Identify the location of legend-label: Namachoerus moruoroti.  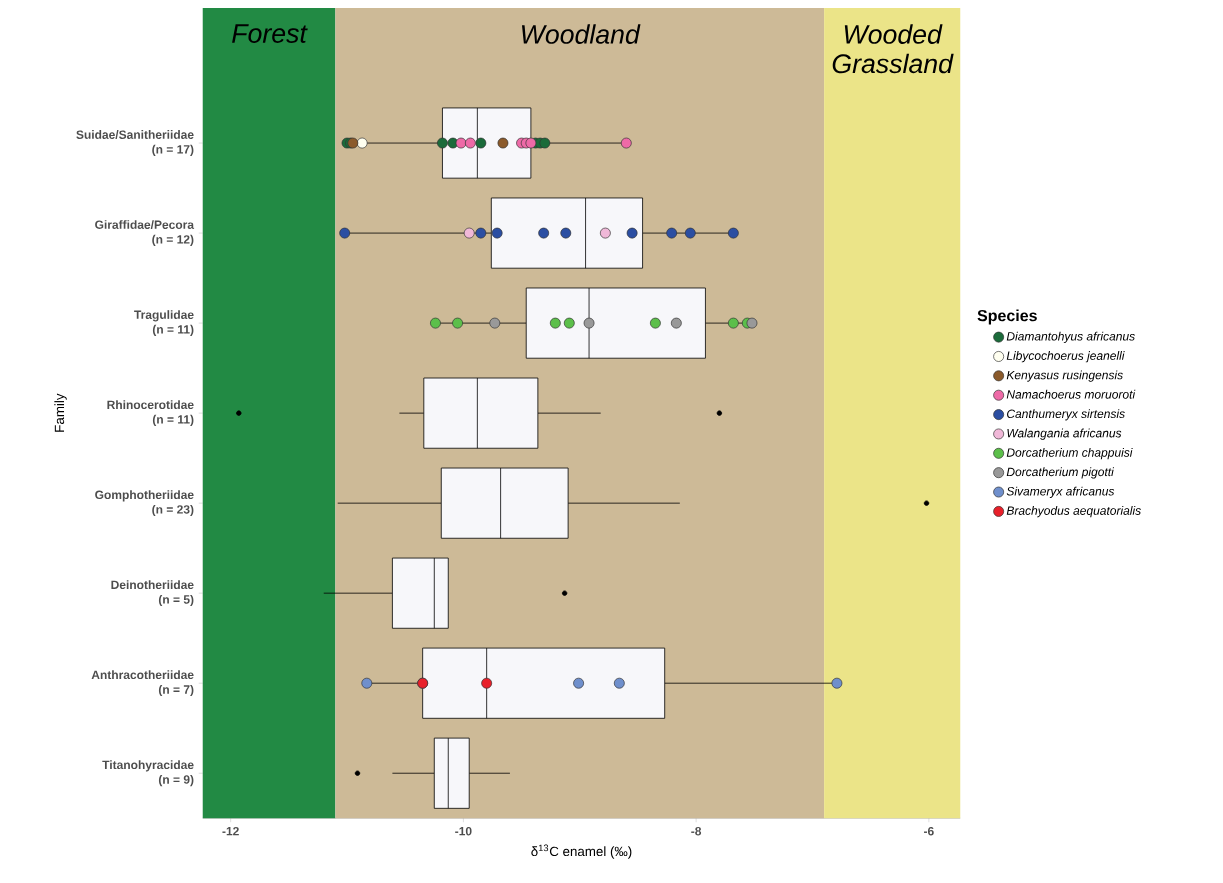
(1071, 394).